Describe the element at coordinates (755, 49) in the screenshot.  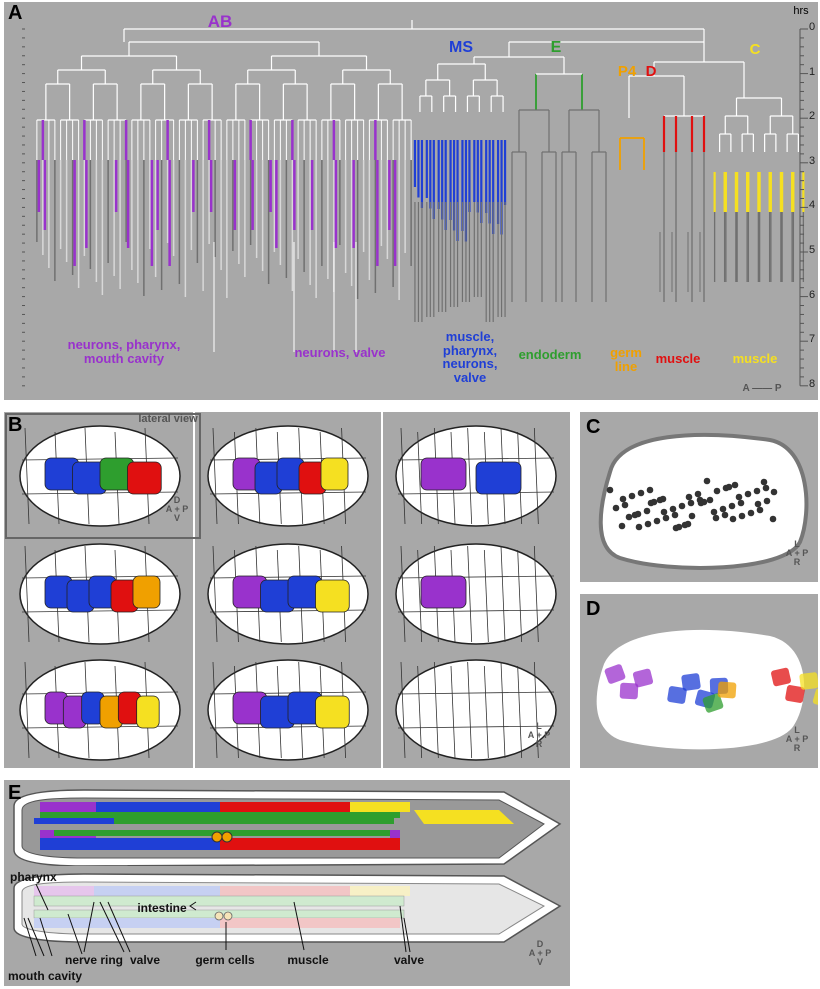
I see `lineage-c-label: C` at that location.